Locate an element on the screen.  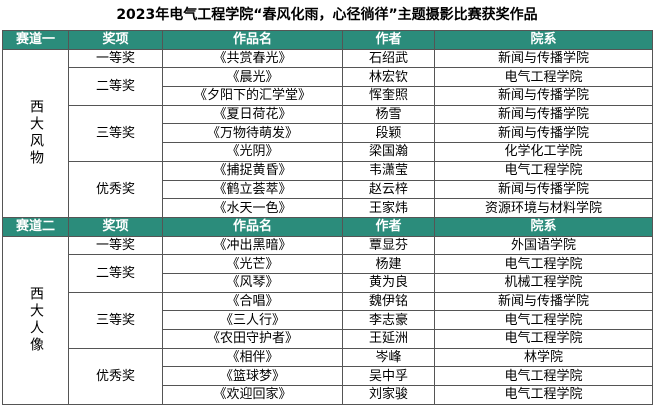
entry-row: 《篮球梦》 吴中孚 电气工程学院 is located at coordinates (328, 376).